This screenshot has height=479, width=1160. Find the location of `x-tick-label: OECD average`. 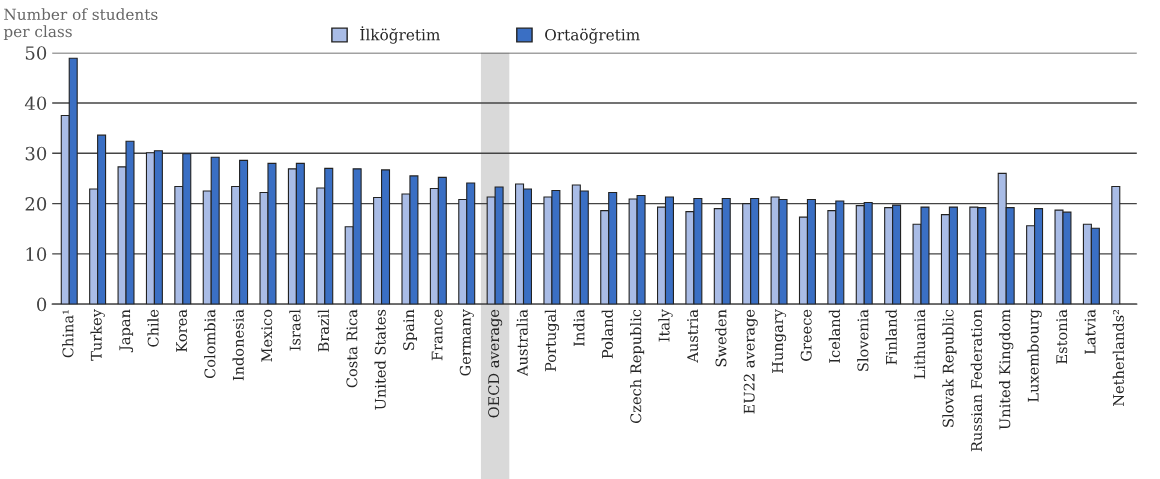

x-tick-label: OECD average is located at coordinates (495, 363).